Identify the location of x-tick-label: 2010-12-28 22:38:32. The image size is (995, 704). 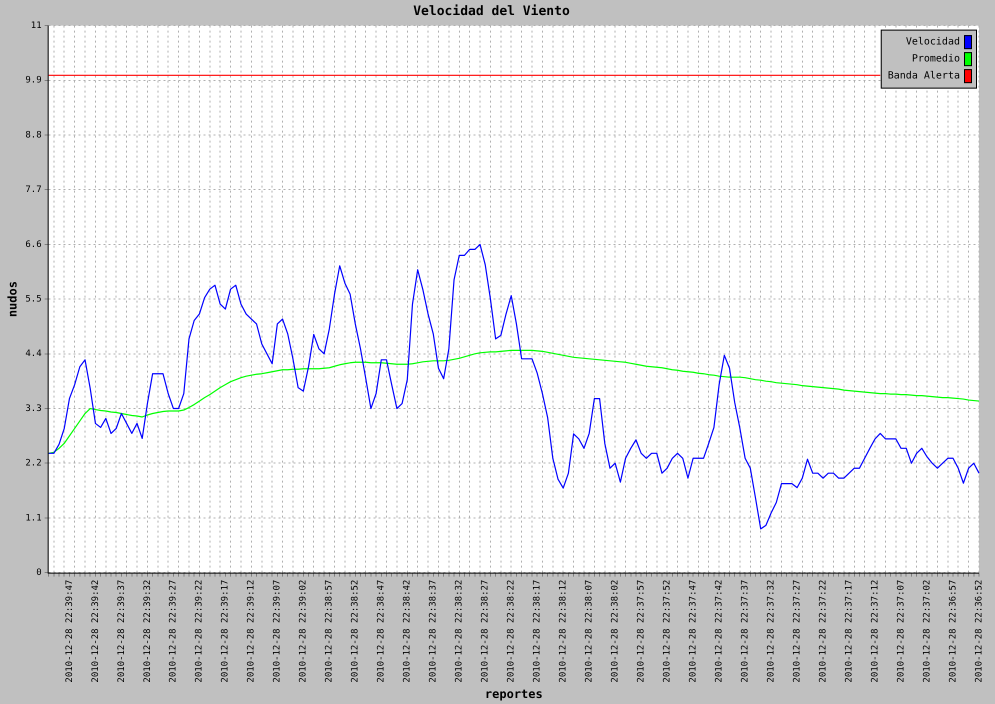
(459, 631).